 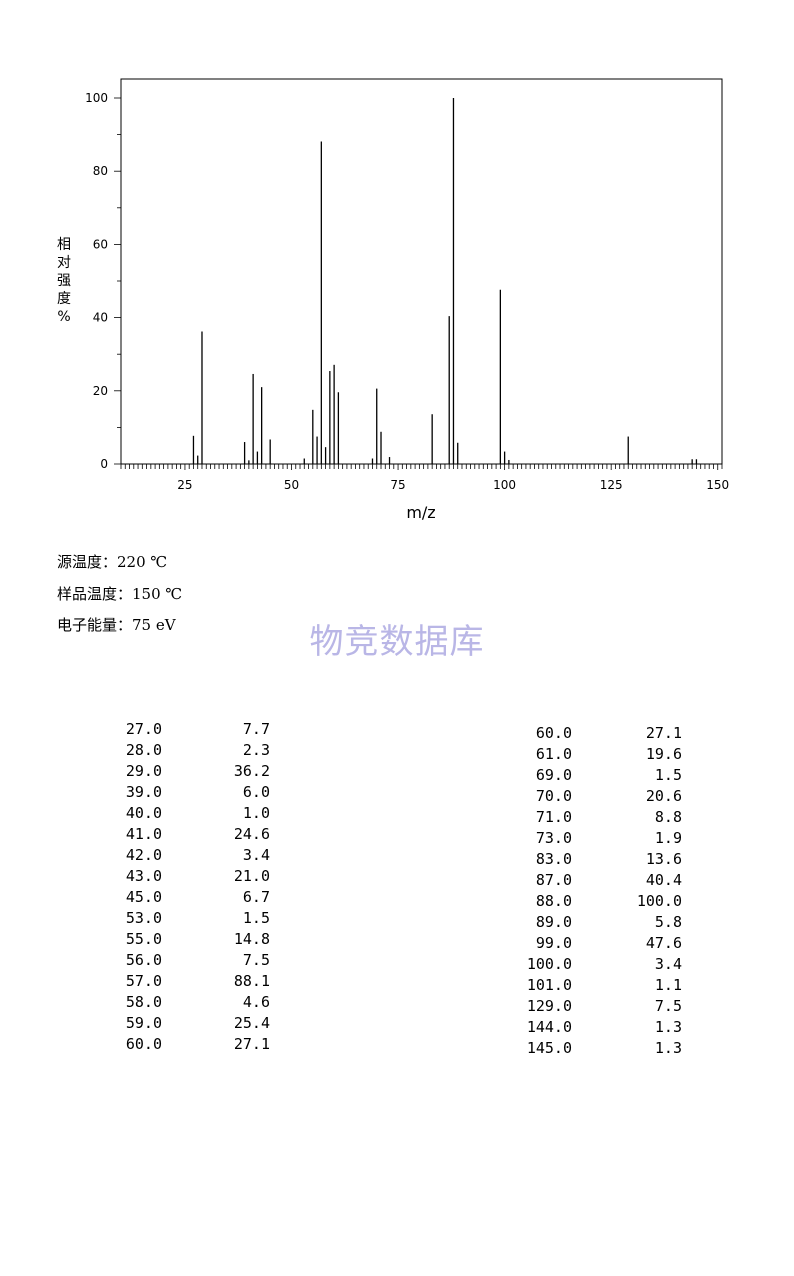 What do you see at coordinates (600, 838) in the screenshot?
I see `peak-table-row: 73.0 1.9` at bounding box center [600, 838].